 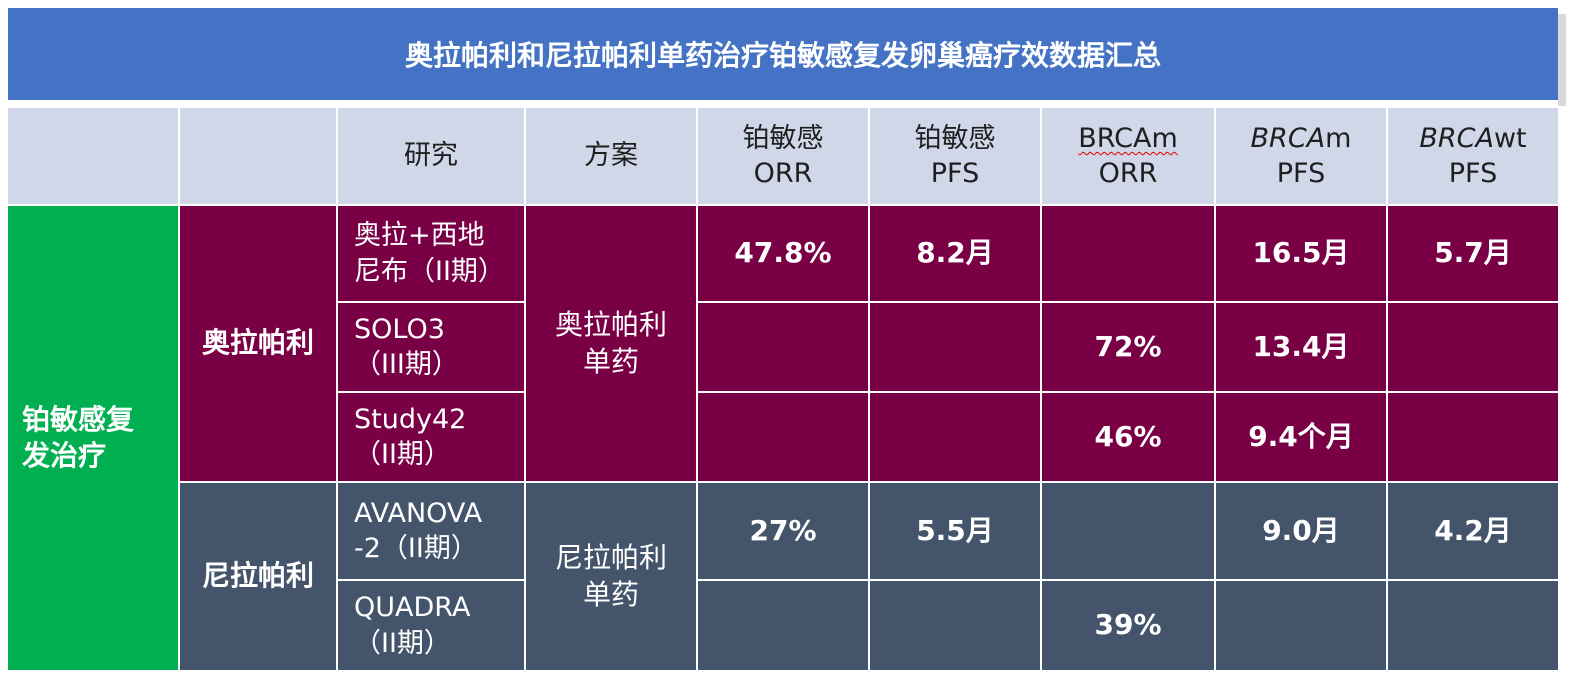 What do you see at coordinates (1128, 625) in the screenshot?
I see `brcam-orr-value: 39%` at bounding box center [1128, 625].